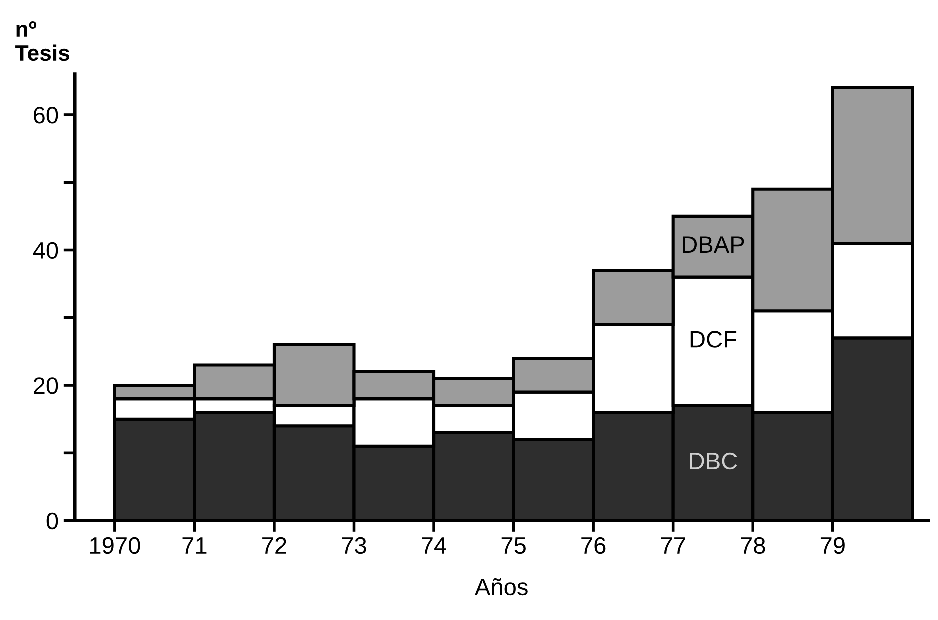  Describe the element at coordinates (753, 545) in the screenshot. I see `x-tick-label: 78` at that location.